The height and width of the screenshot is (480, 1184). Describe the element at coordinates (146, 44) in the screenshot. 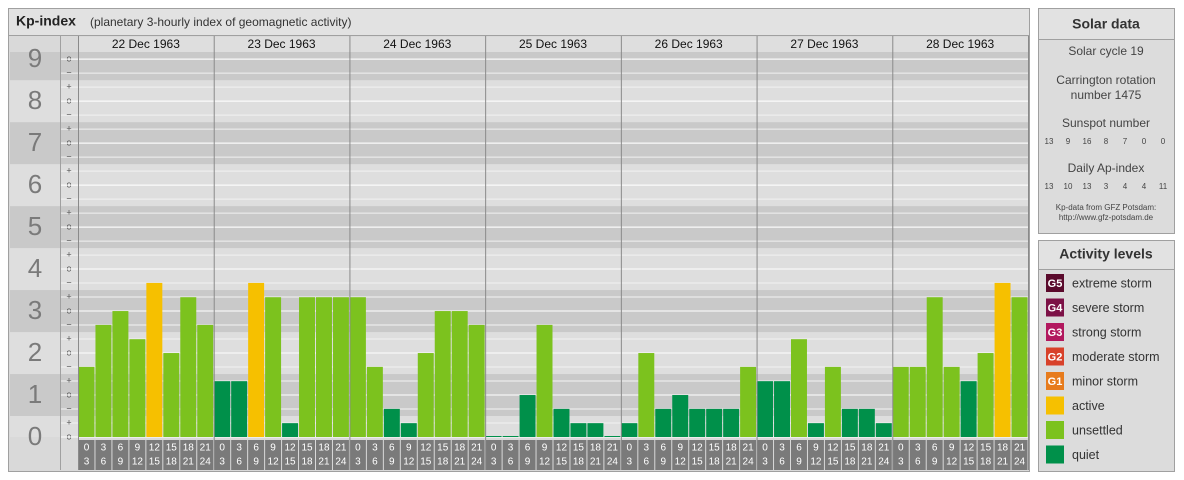

I see `date-label: 22 Dec 1963` at that location.